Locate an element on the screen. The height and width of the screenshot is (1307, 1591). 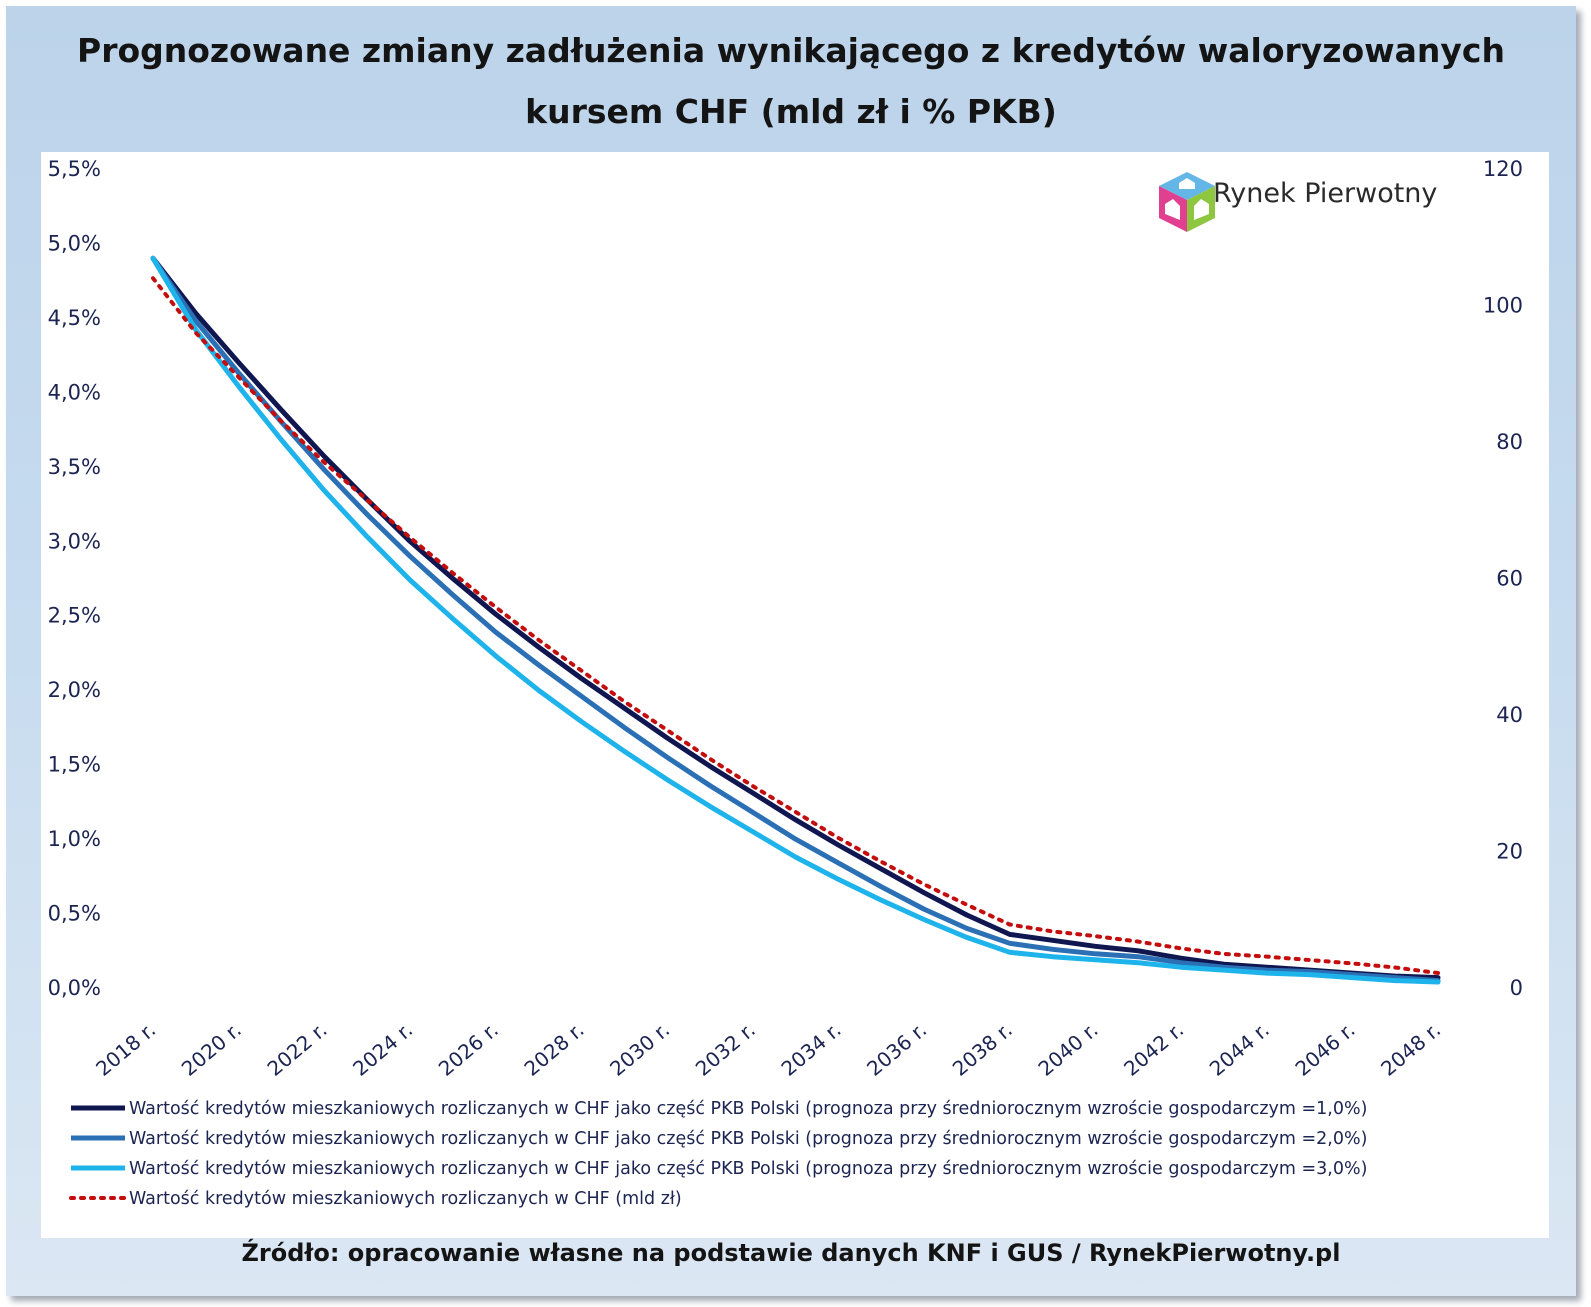
x-tick-label: 2034 r. is located at coordinates (810, 1048).